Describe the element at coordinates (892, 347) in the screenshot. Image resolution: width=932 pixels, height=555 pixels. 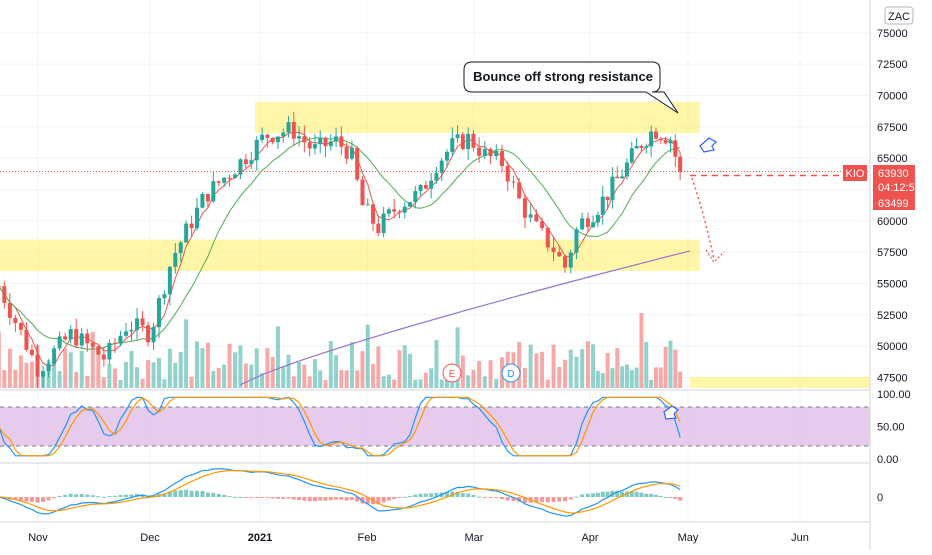
I see `price-tick-label: 50000` at that location.